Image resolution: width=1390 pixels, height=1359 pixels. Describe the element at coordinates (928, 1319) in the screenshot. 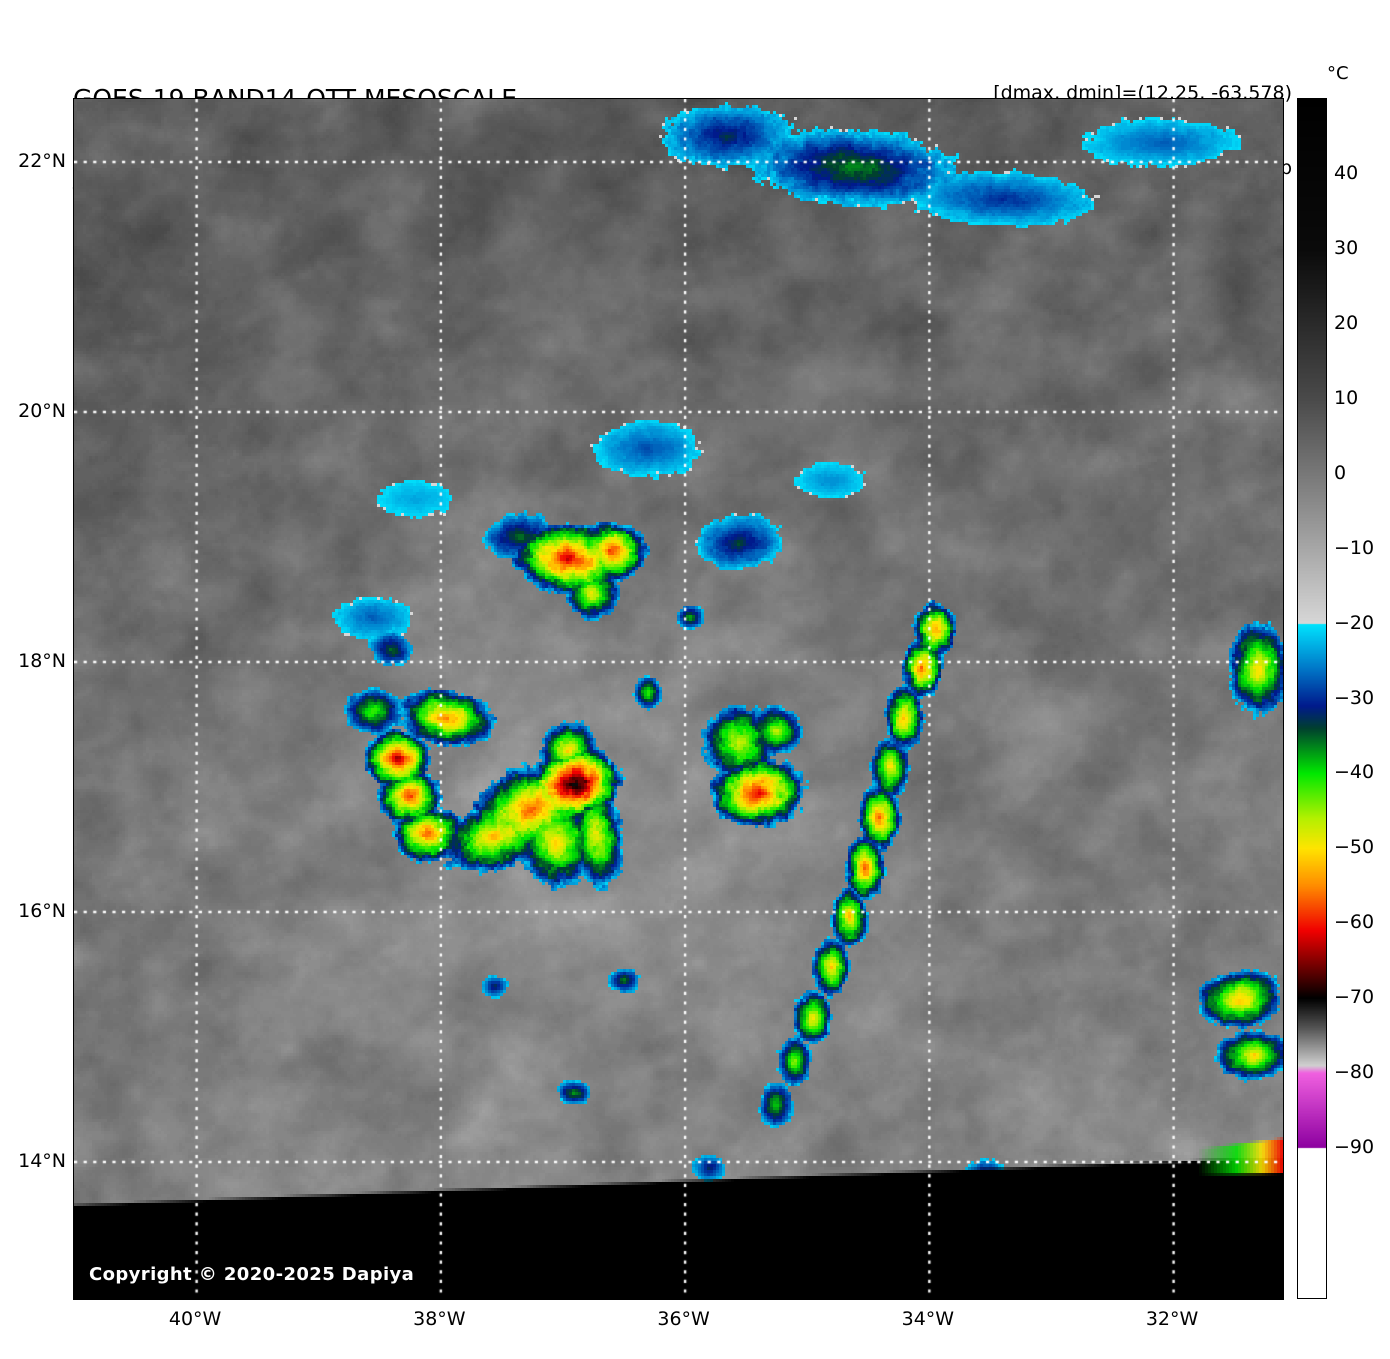

I see `longitude-tick-label: 34°W` at that location.